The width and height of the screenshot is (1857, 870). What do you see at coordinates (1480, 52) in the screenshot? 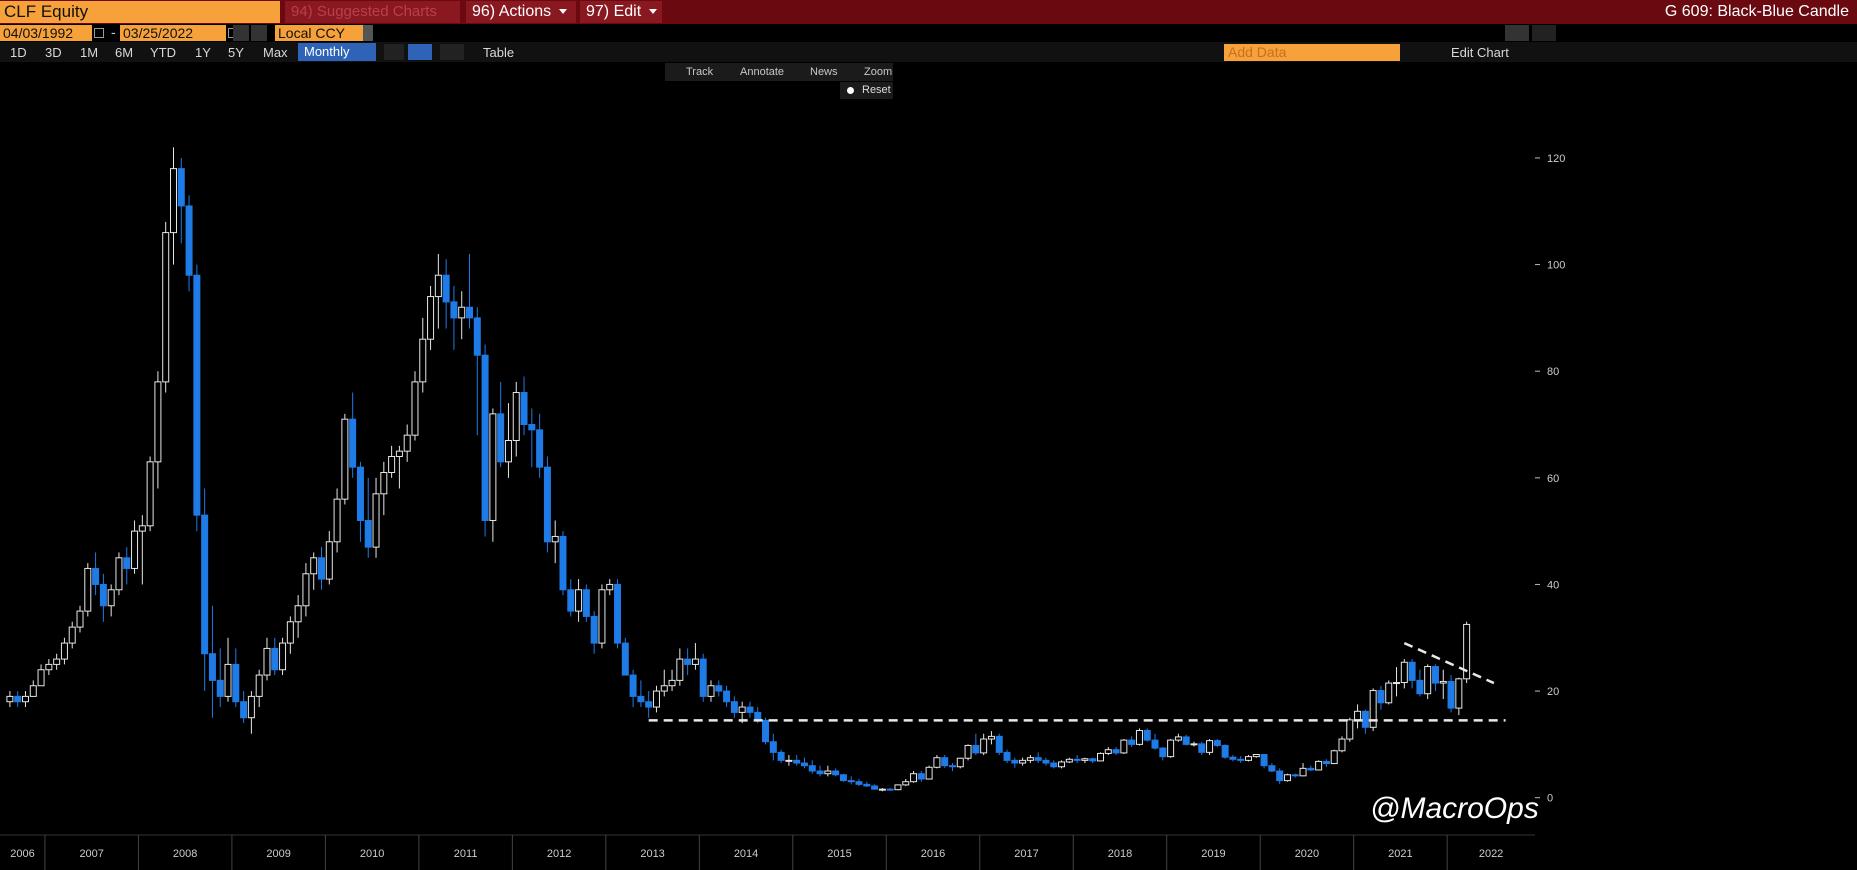
I see `edit-chart-button: Edit Chart` at bounding box center [1480, 52].